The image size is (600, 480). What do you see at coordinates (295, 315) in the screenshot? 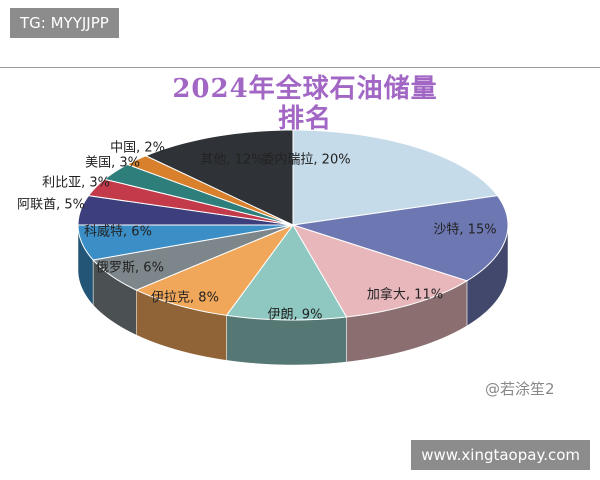
I see `data-label: 伊朗, 9%` at bounding box center [295, 315].